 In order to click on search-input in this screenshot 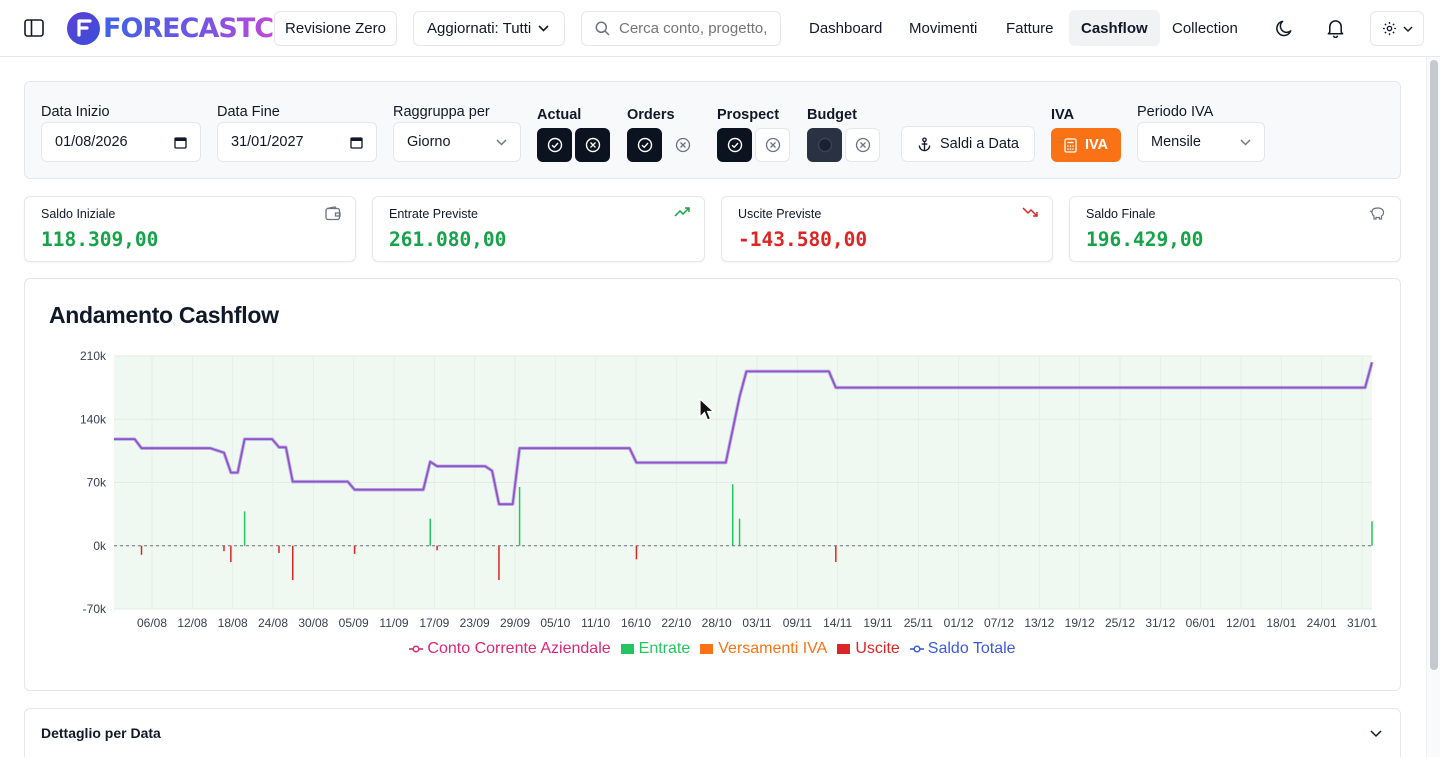, I will do `click(694, 28)`.